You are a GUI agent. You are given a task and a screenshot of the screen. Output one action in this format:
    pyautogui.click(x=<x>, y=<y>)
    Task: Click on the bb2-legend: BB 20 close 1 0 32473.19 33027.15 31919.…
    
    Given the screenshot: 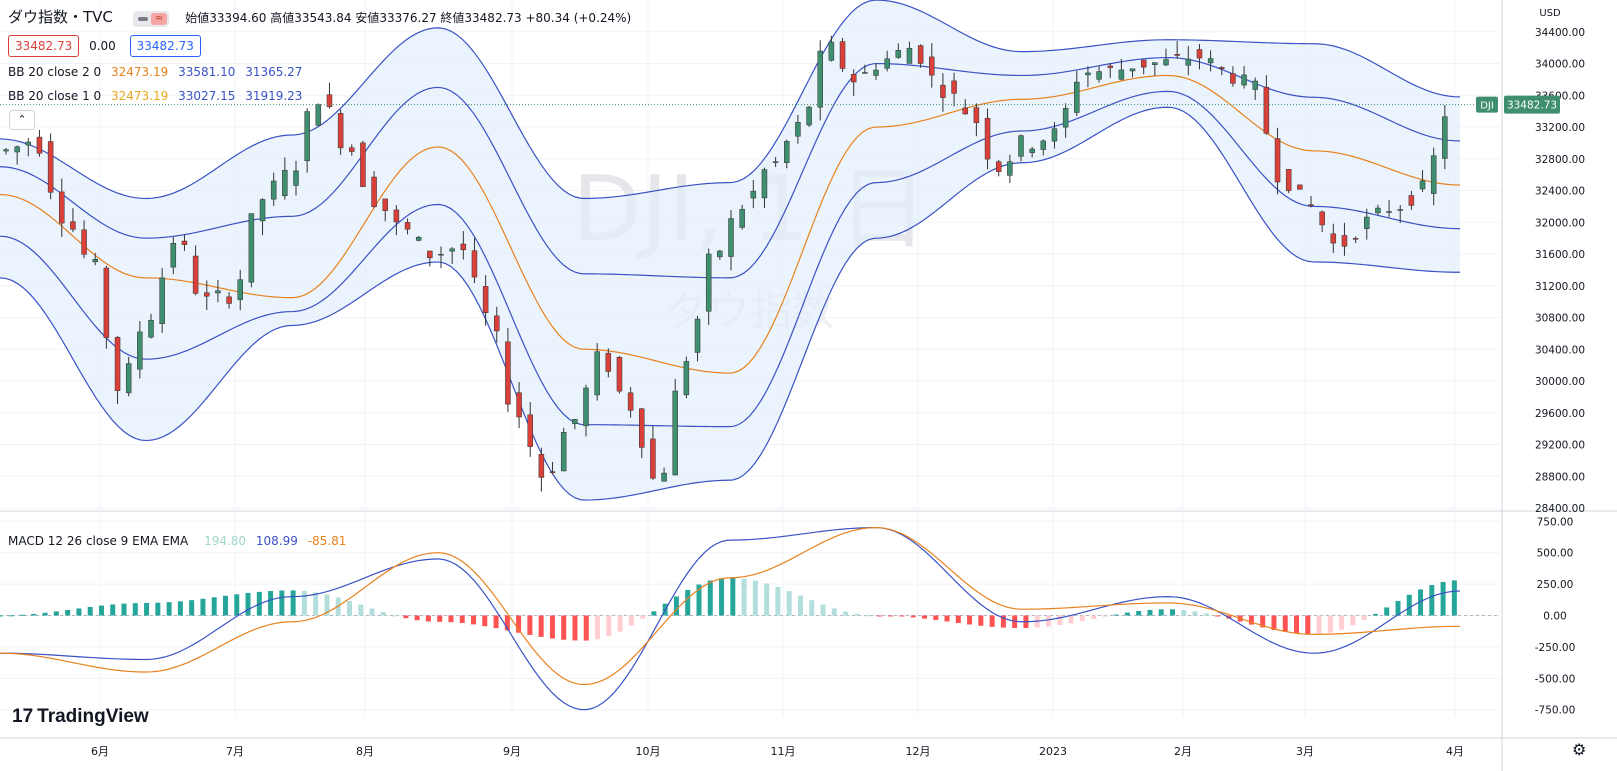 What is the action you would take?
    pyautogui.click(x=155, y=96)
    